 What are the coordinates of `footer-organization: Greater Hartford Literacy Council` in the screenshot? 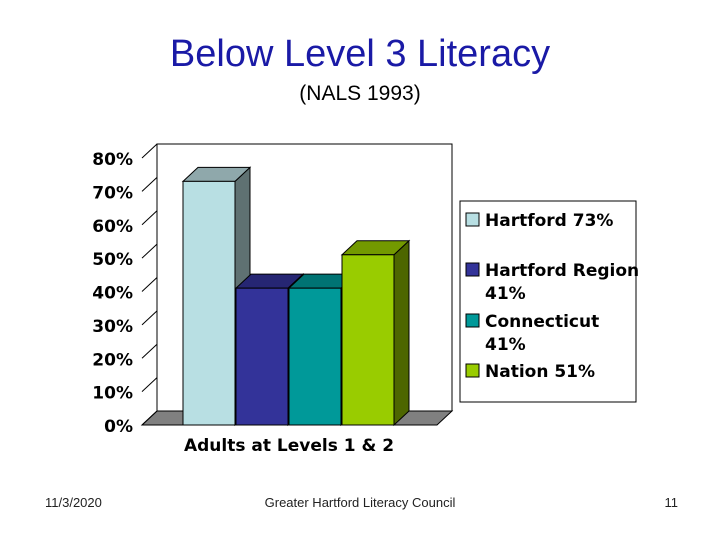 It's located at (360, 502).